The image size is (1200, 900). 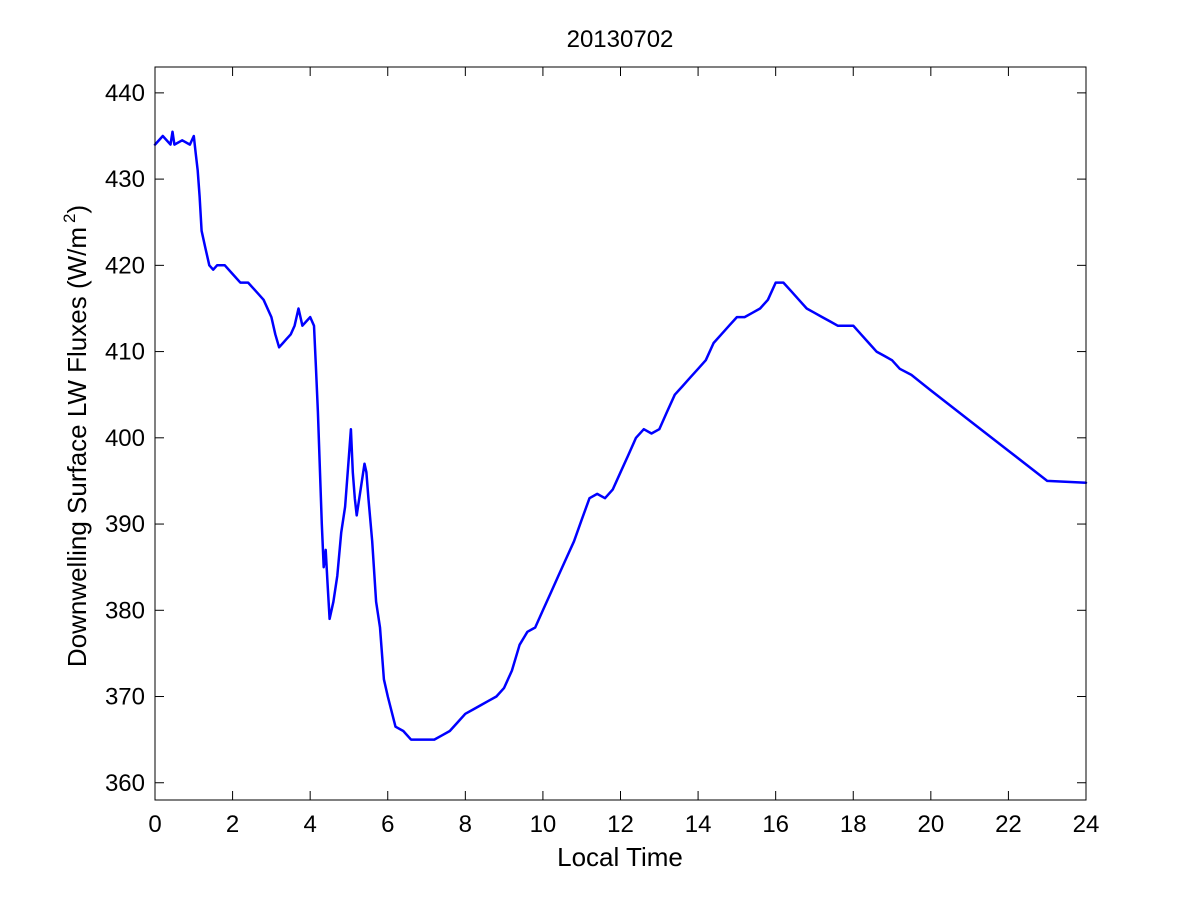 What do you see at coordinates (853, 824) in the screenshot?
I see `x-tick-label: 18` at bounding box center [853, 824].